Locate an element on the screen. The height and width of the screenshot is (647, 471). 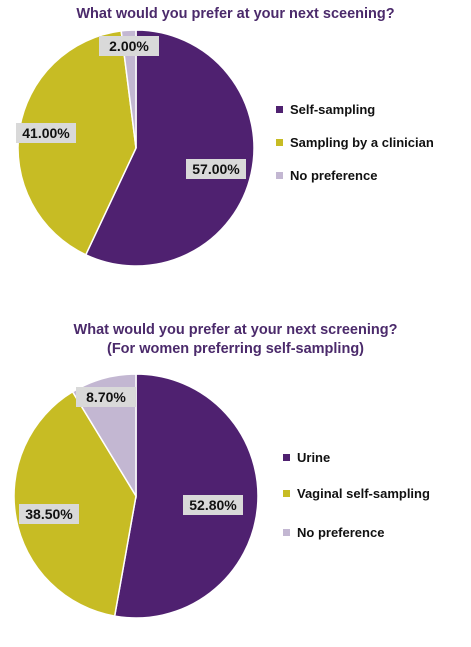
chart1-legend-label: No preference is located at coordinates (333, 175).